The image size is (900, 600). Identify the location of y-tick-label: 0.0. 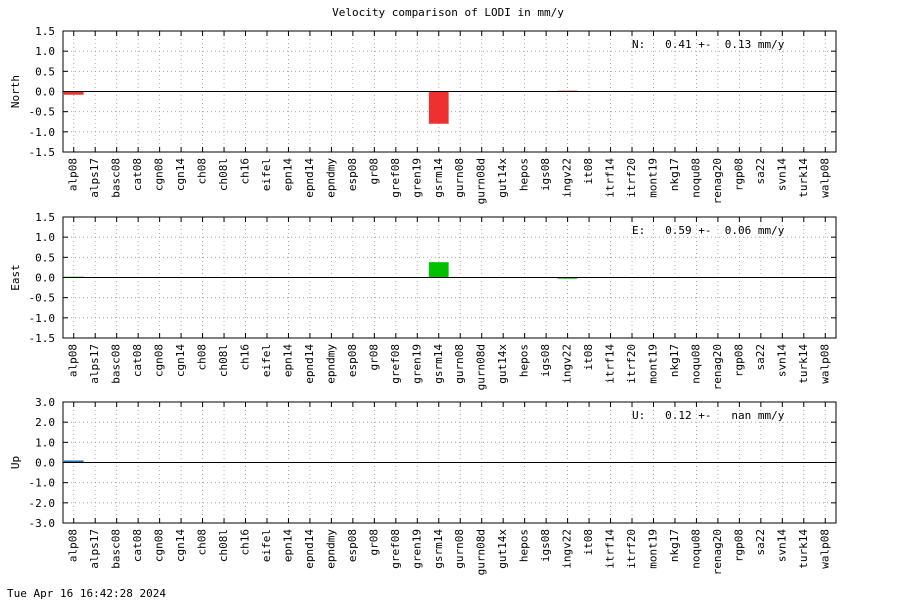
(45, 278).